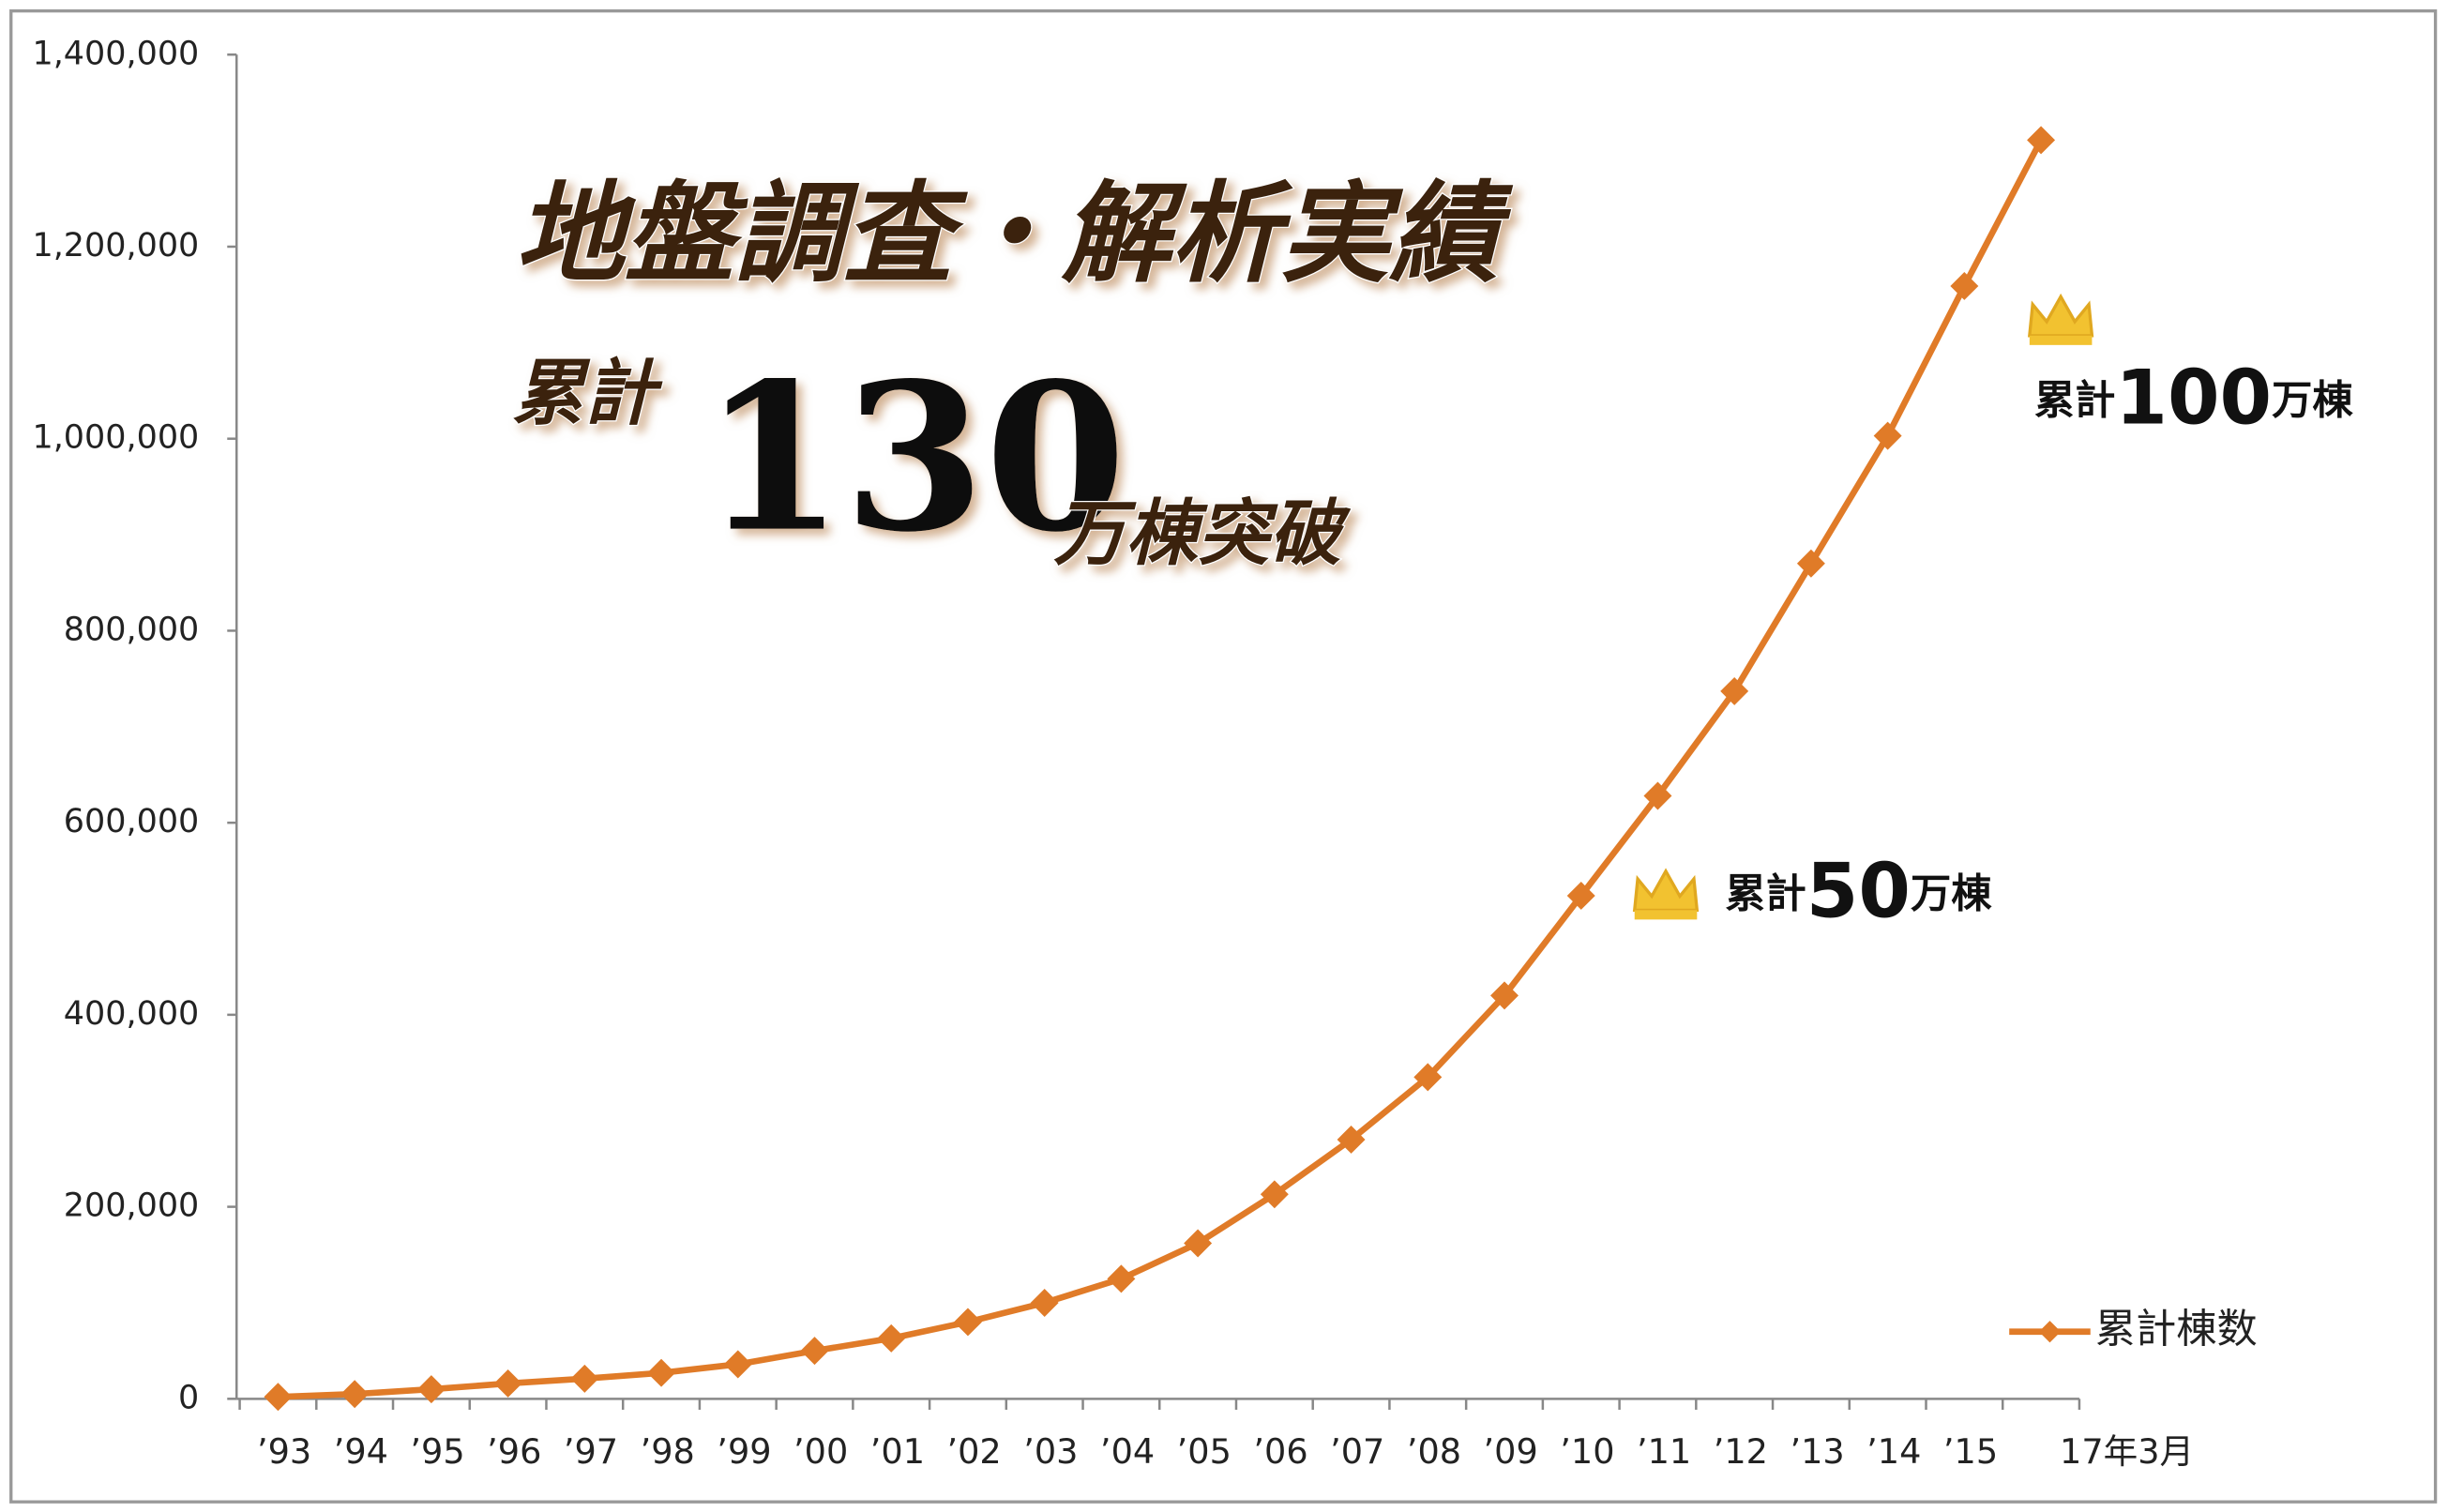 The width and height of the screenshot is (2448, 1512). Describe the element at coordinates (1434, 1451) in the screenshot. I see `x-tick-label: ’08` at that location.